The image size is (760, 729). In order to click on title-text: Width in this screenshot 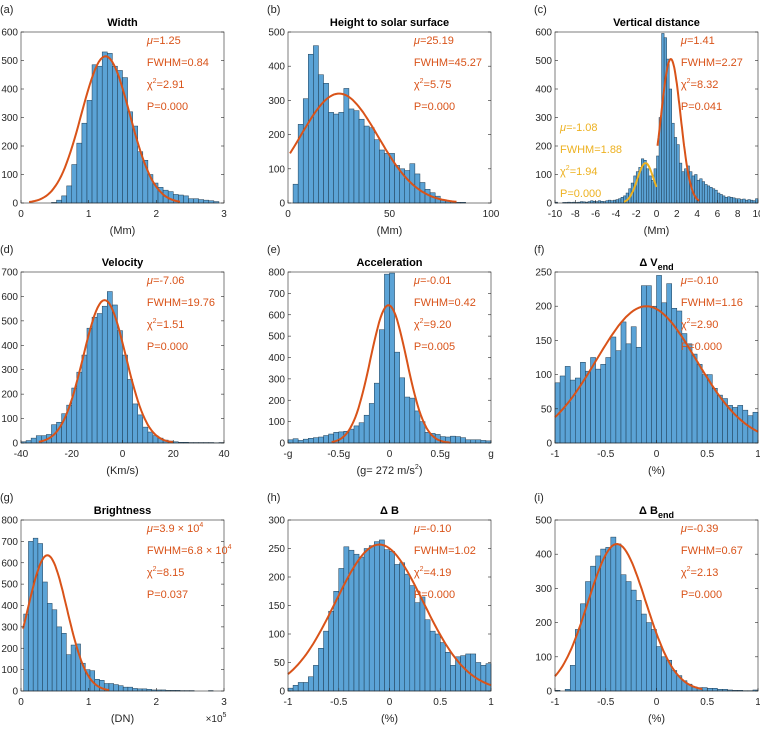, I will do `click(122, 23)`.